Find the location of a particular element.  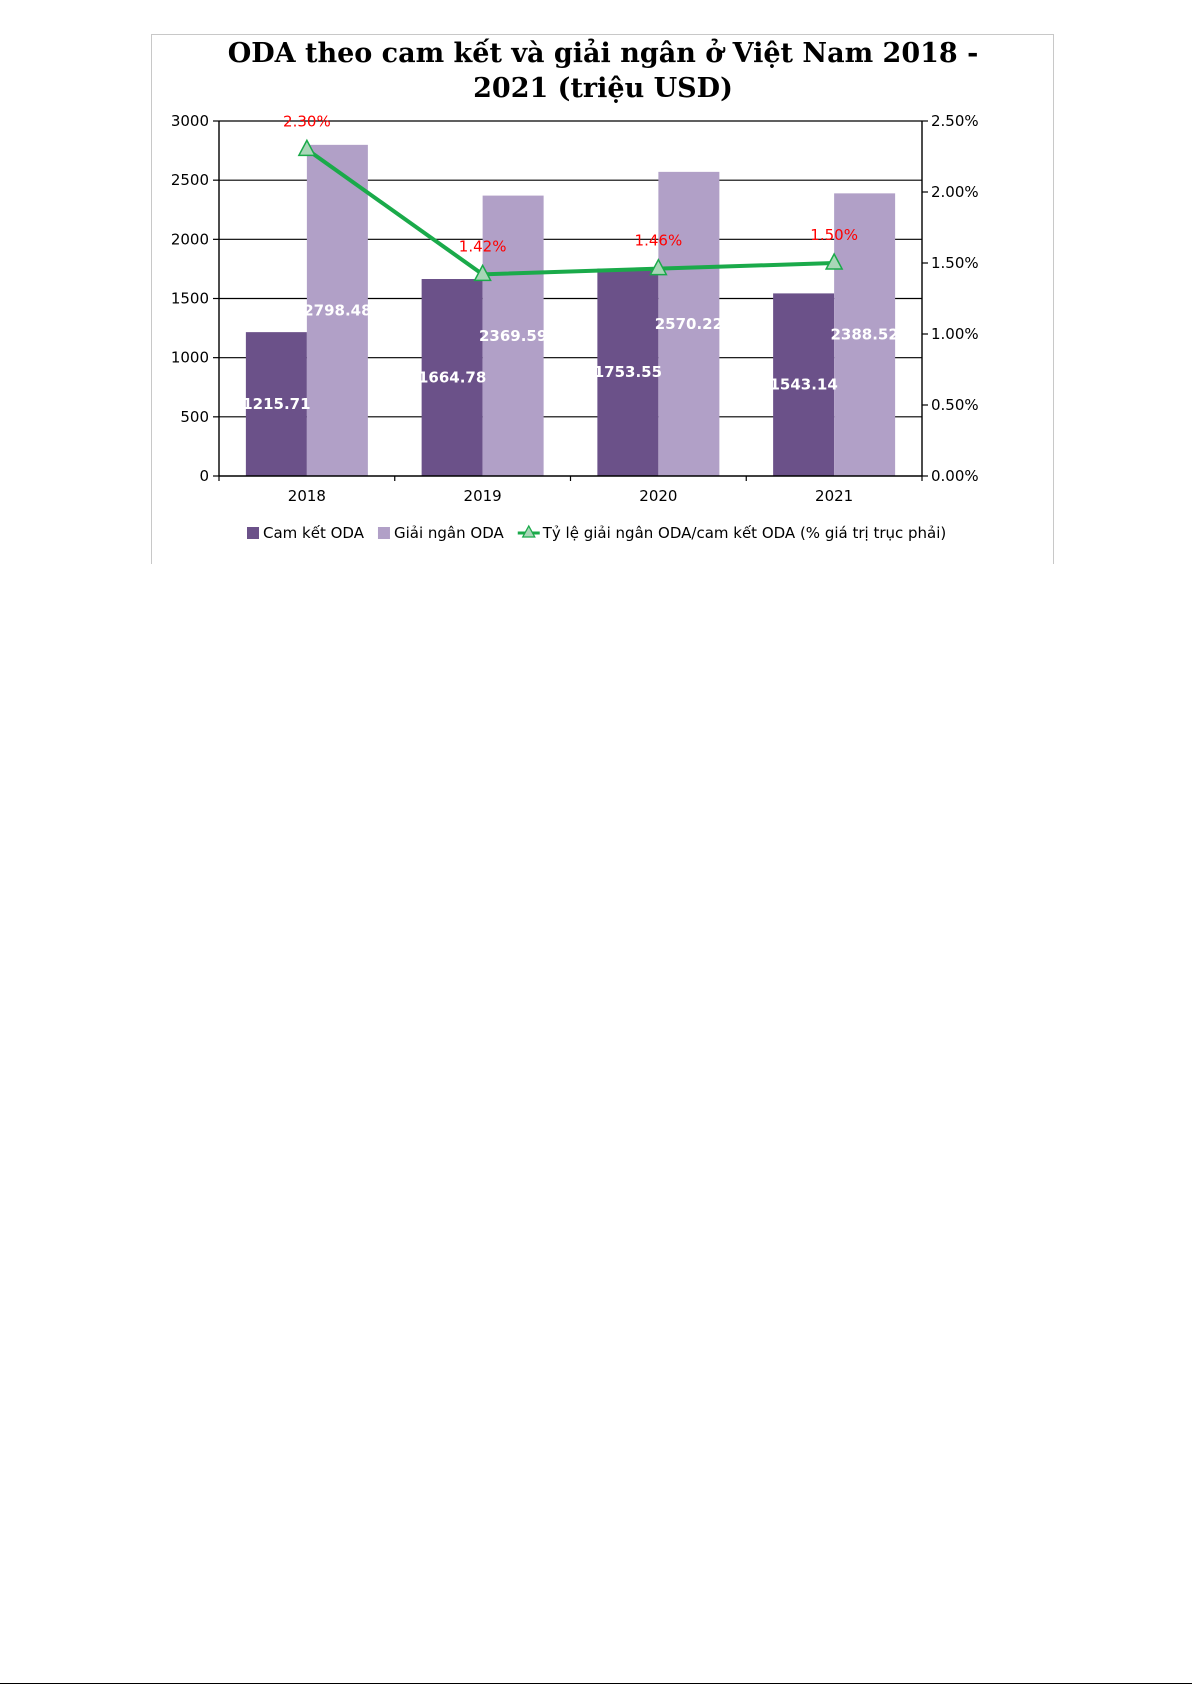

y-axis-tick-label: 2500 is located at coordinates (190, 180).